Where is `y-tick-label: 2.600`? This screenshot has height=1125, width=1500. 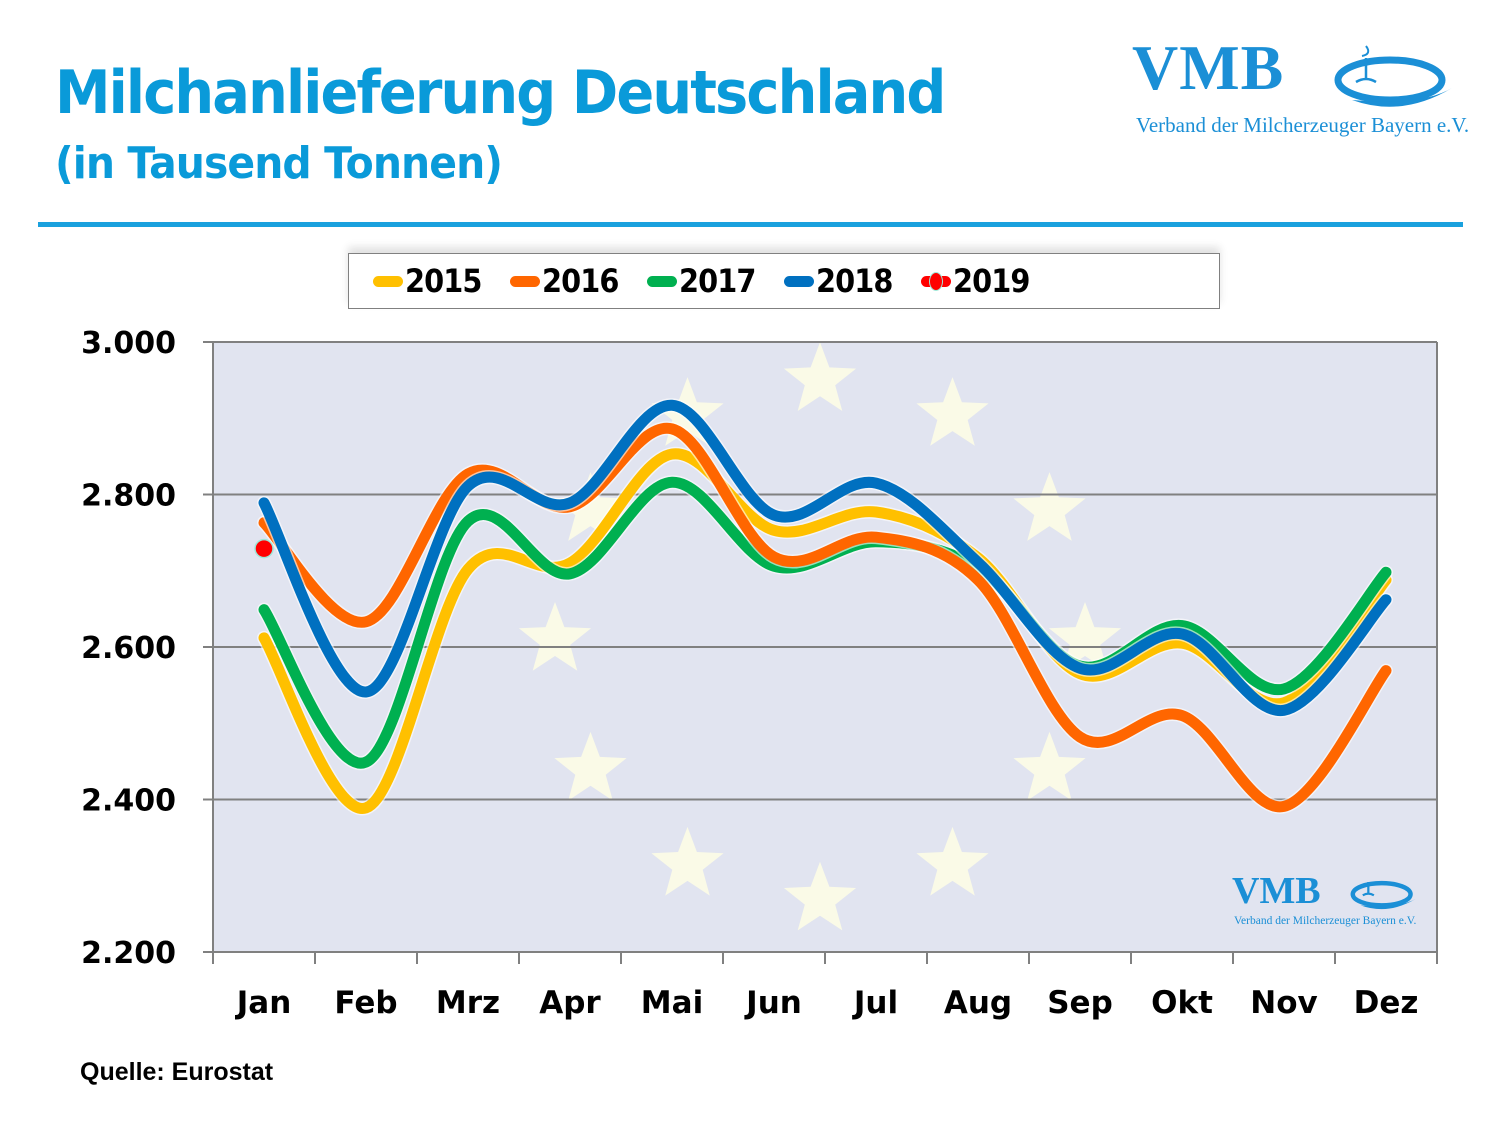 y-tick-label: 2.600 is located at coordinates (128, 648).